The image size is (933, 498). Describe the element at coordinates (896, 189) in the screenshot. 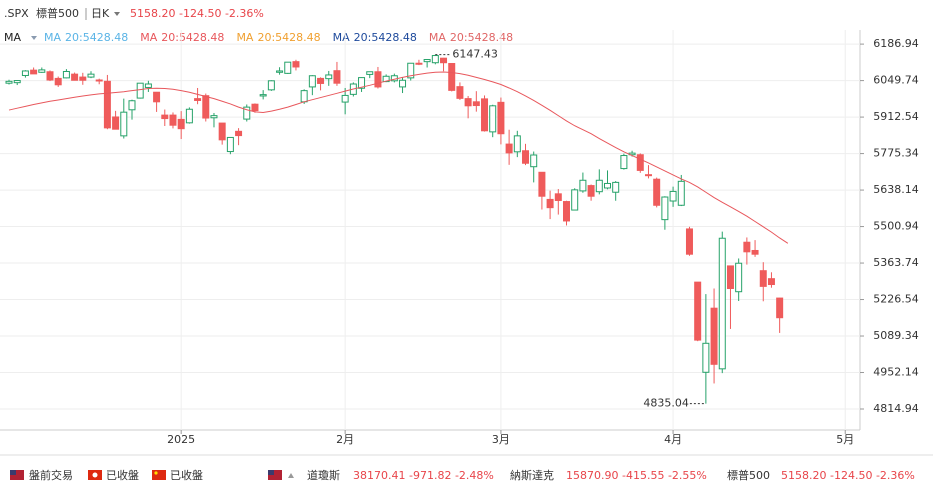

I see `y-tick-label: 5638.14` at that location.